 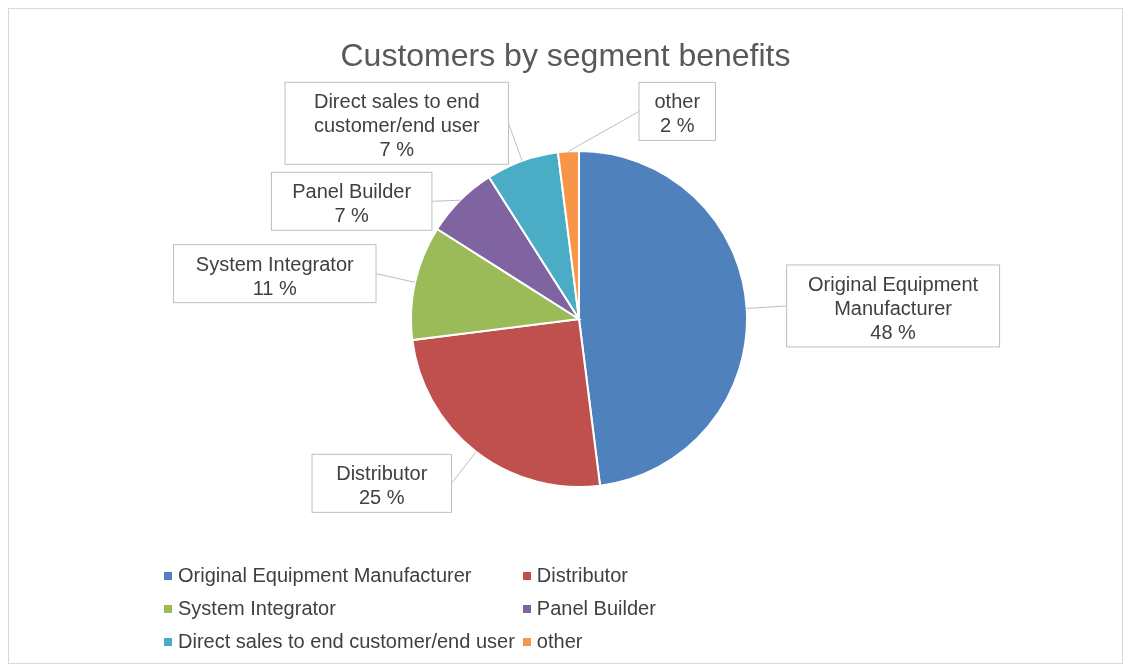 What do you see at coordinates (382, 473) in the screenshot?
I see `slice-label: Distributor` at bounding box center [382, 473].